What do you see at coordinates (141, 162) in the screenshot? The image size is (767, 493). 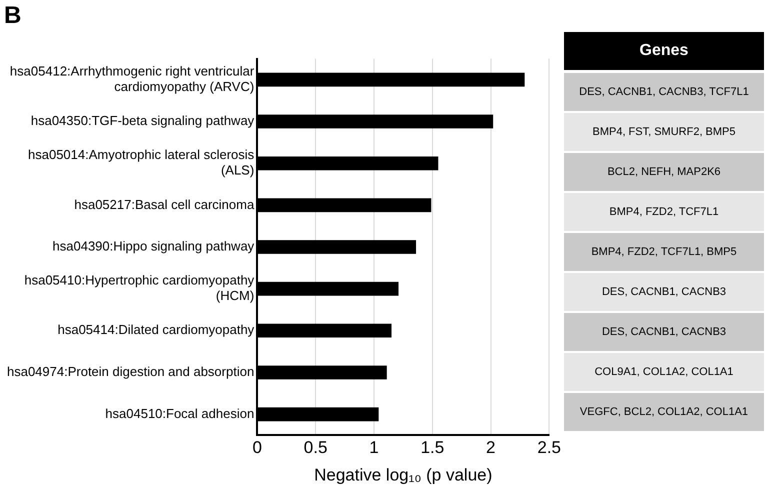 I see `y-tick-label: hsa05014:Amyotrophic lateral sclerosis (ALS)` at bounding box center [141, 162].